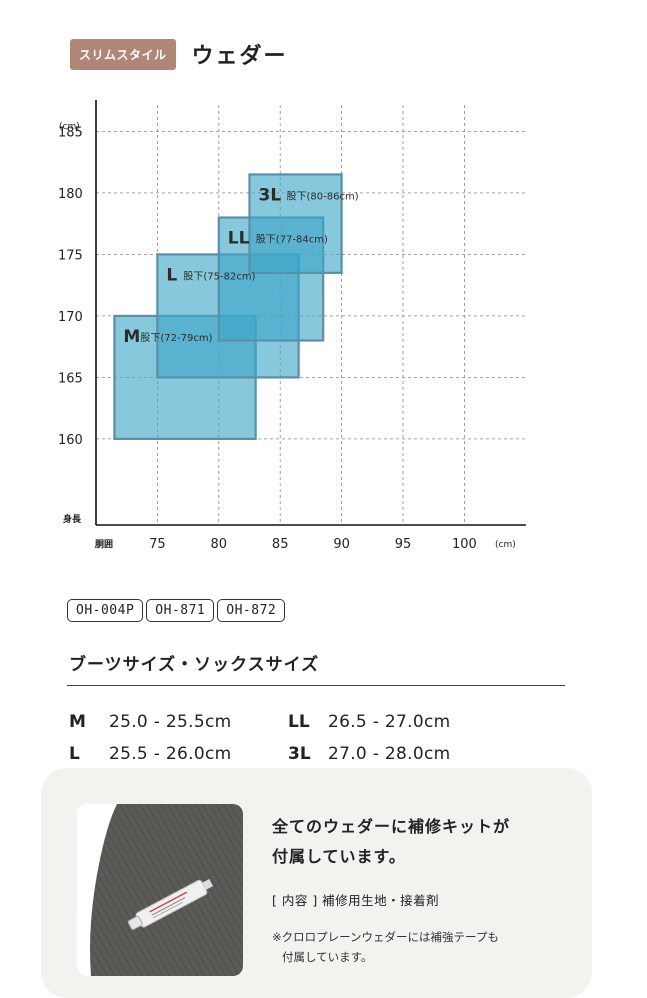 The width and height of the screenshot is (647, 998). What do you see at coordinates (171, 275) in the screenshot?
I see `size-label-l: L` at bounding box center [171, 275].